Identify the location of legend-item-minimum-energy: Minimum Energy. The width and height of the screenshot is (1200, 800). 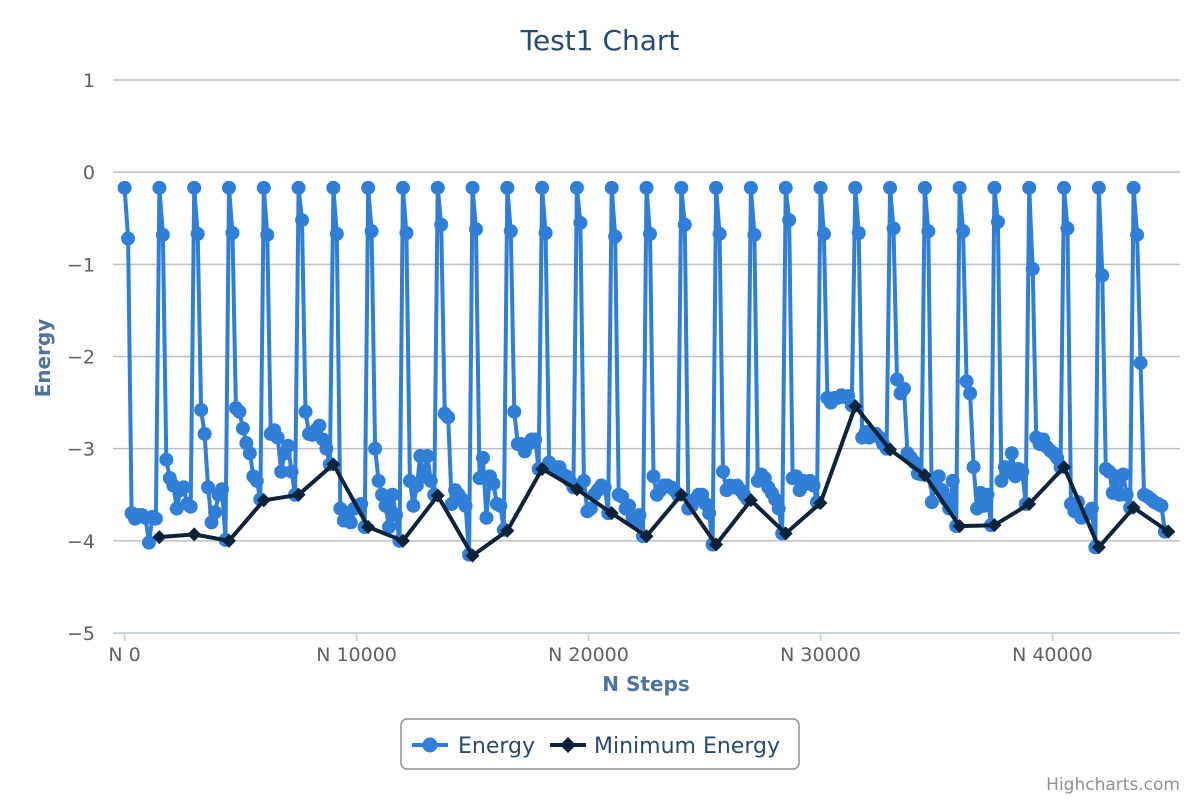
(665, 746).